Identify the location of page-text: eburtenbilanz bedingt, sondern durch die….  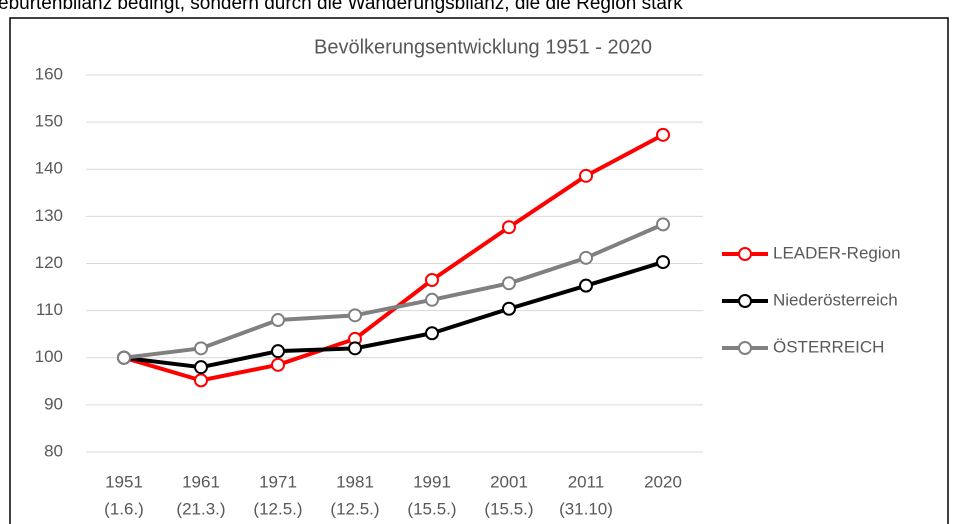
(341, 7).